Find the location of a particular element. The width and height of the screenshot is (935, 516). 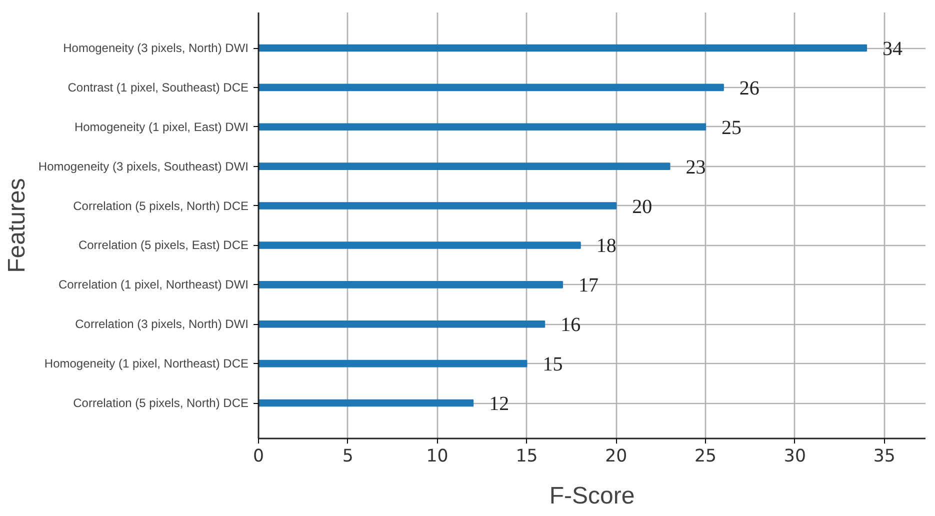

x-axis-title: F-Score is located at coordinates (592, 496).